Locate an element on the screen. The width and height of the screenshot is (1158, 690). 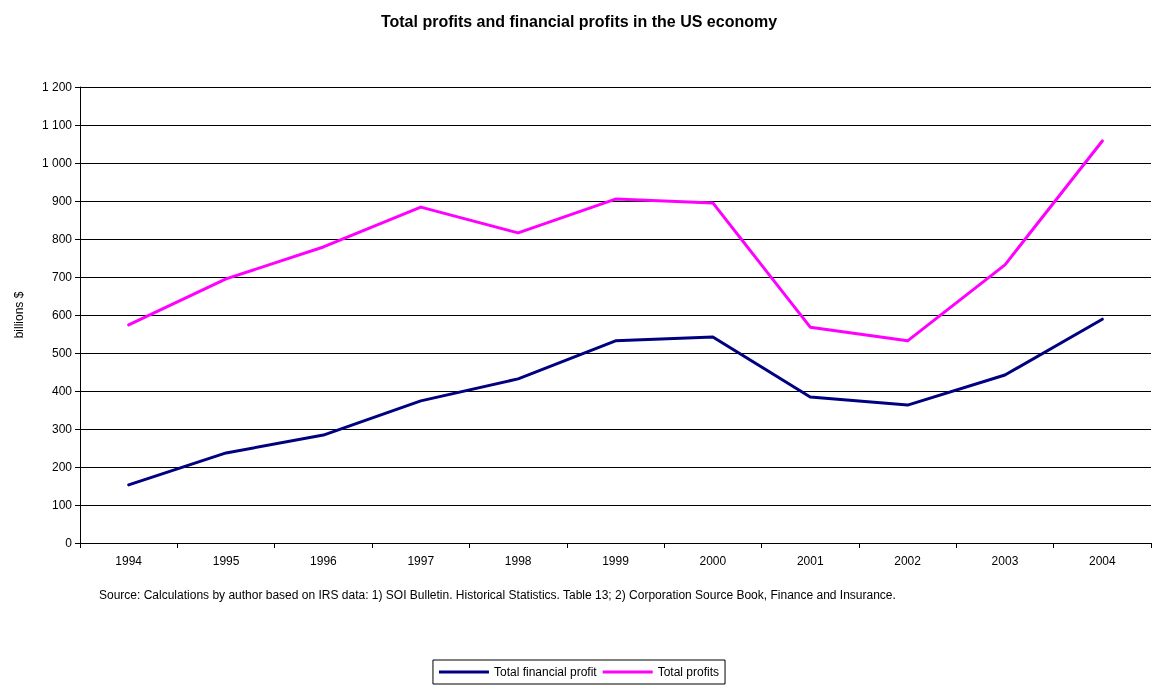
legend-label: Total financial profit is located at coordinates (545, 672).